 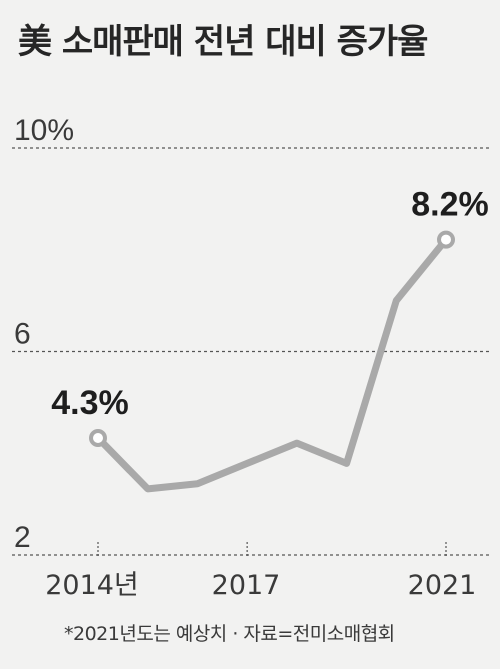 What do you see at coordinates (442, 585) in the screenshot?
I see `x-tick-label: 2021` at bounding box center [442, 585].